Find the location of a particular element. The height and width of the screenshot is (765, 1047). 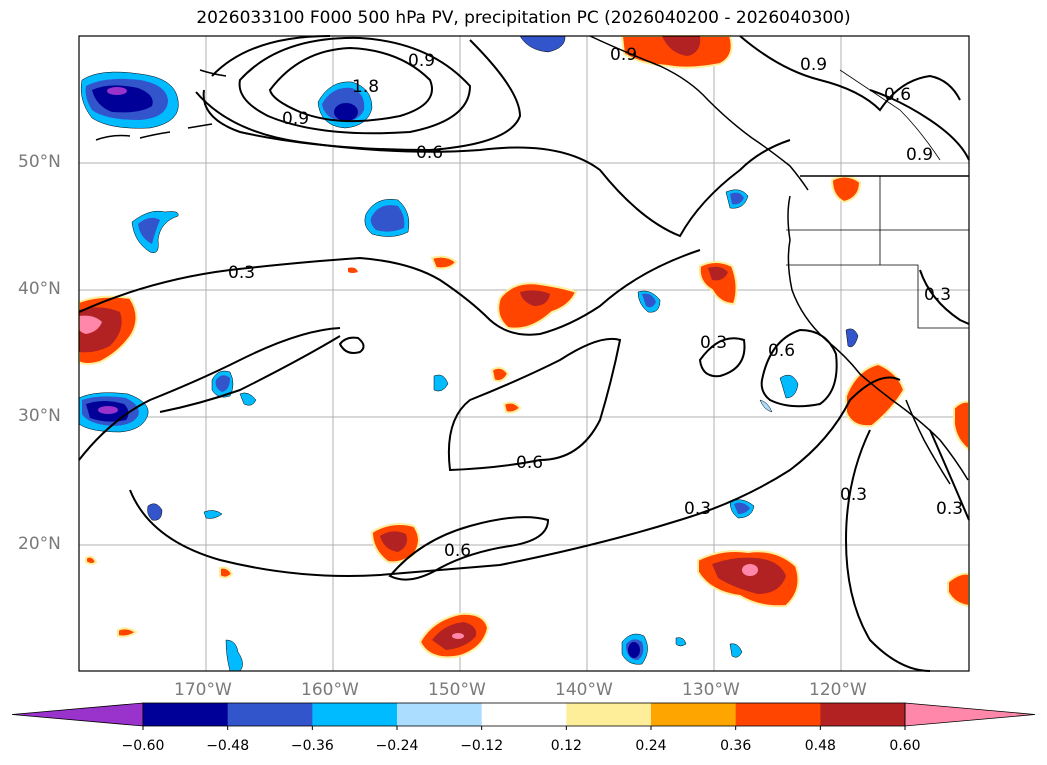

pos-blob-baja is located at coordinates (875, 395).